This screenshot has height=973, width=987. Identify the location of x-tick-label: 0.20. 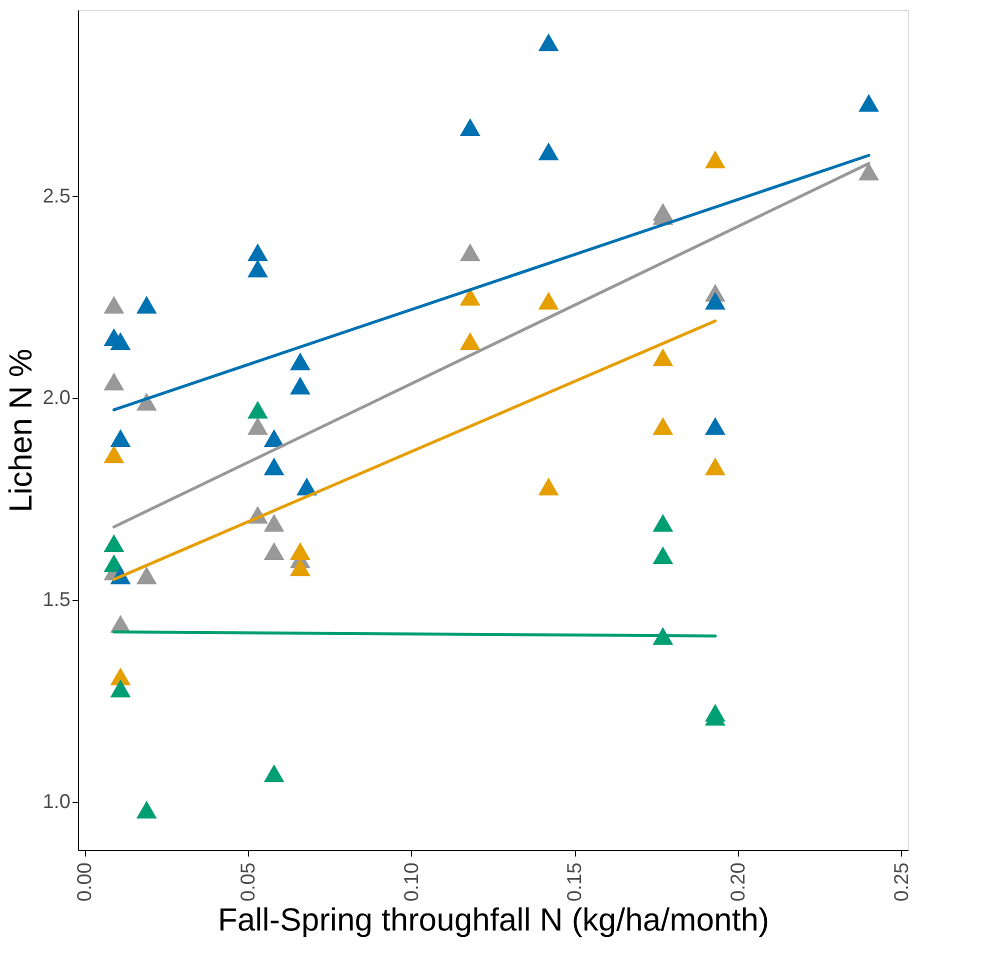
(739, 882).